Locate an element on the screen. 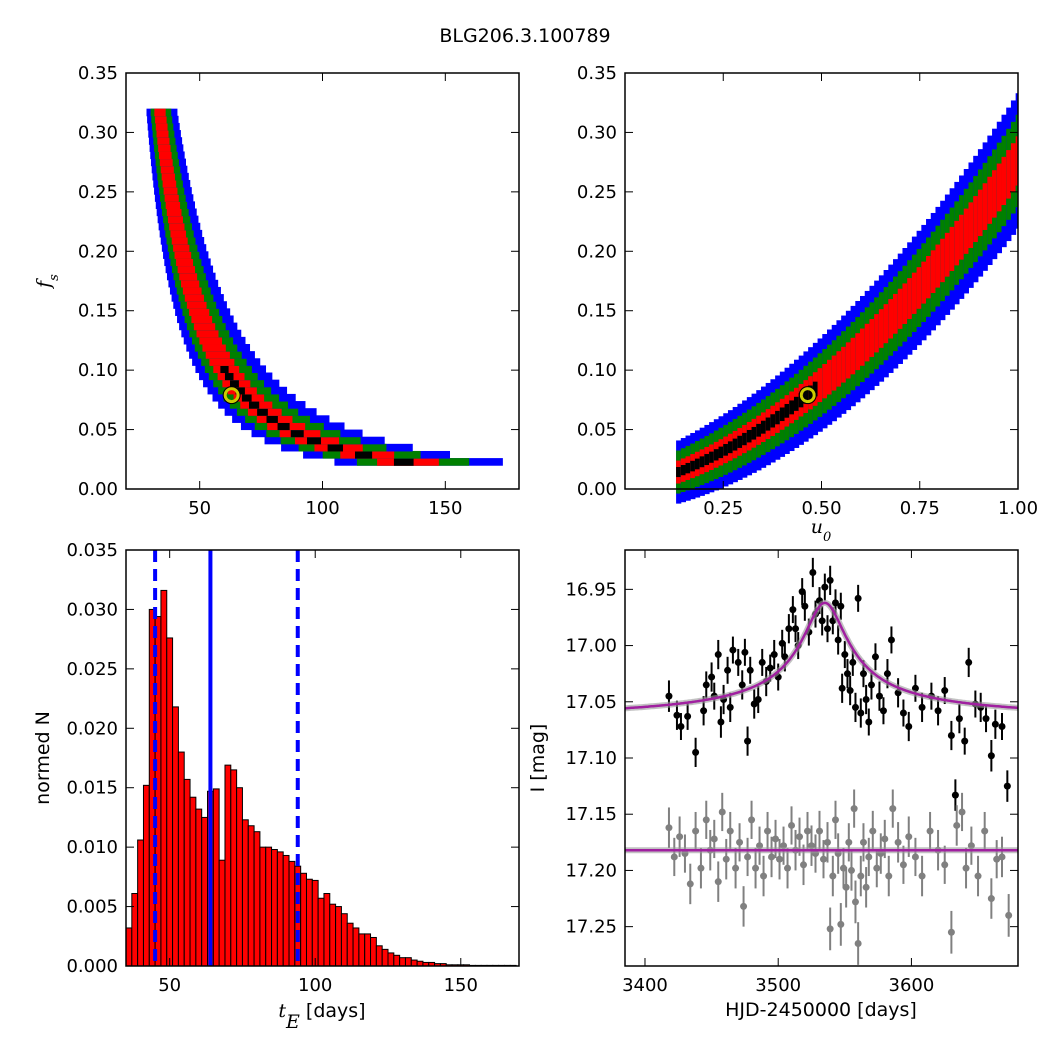  y-tick-label: 0.00 is located at coordinates (597, 489).